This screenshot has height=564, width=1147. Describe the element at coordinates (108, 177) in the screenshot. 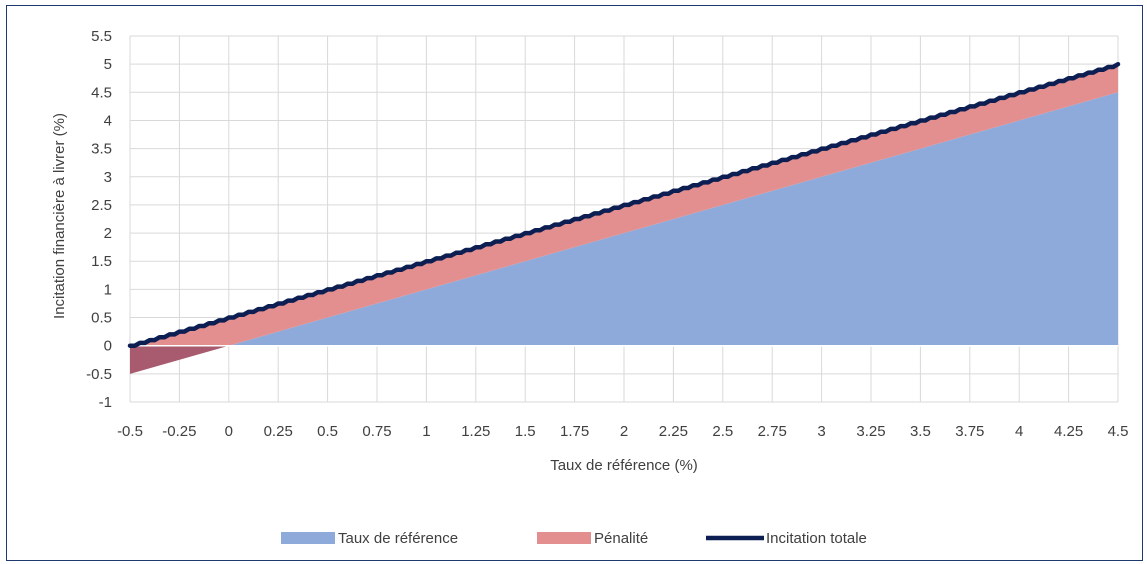

I see `y-tick-label: 3` at that location.